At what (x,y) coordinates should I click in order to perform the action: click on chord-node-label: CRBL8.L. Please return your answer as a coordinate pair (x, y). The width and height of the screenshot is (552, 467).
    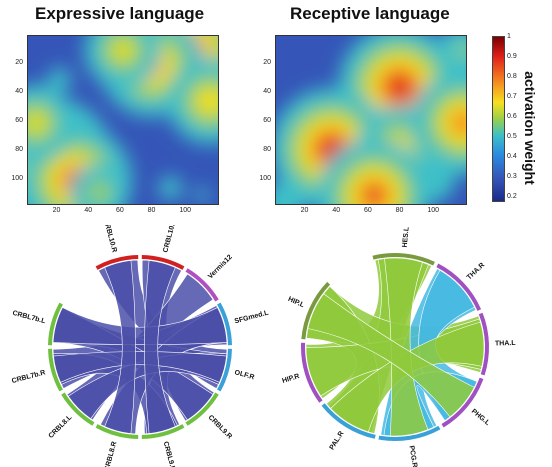
    Looking at the image, I should click on (61, 427).